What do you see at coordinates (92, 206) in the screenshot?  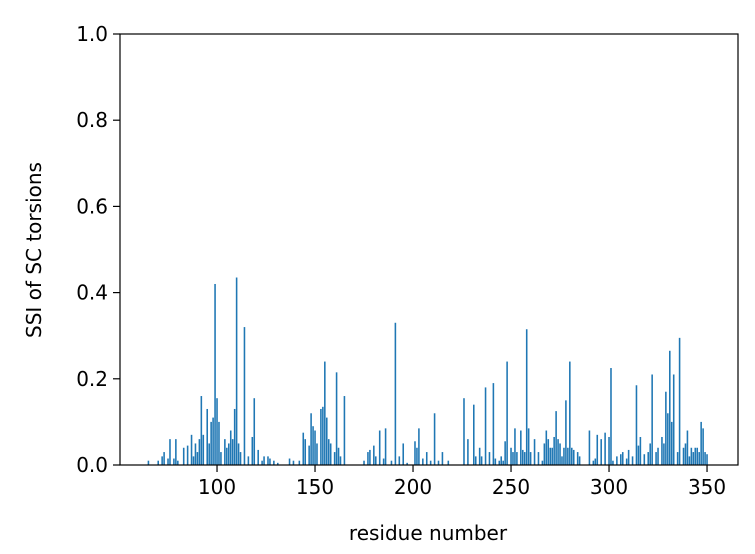 I see `y-tick-label: 0.6` at bounding box center [92, 206].